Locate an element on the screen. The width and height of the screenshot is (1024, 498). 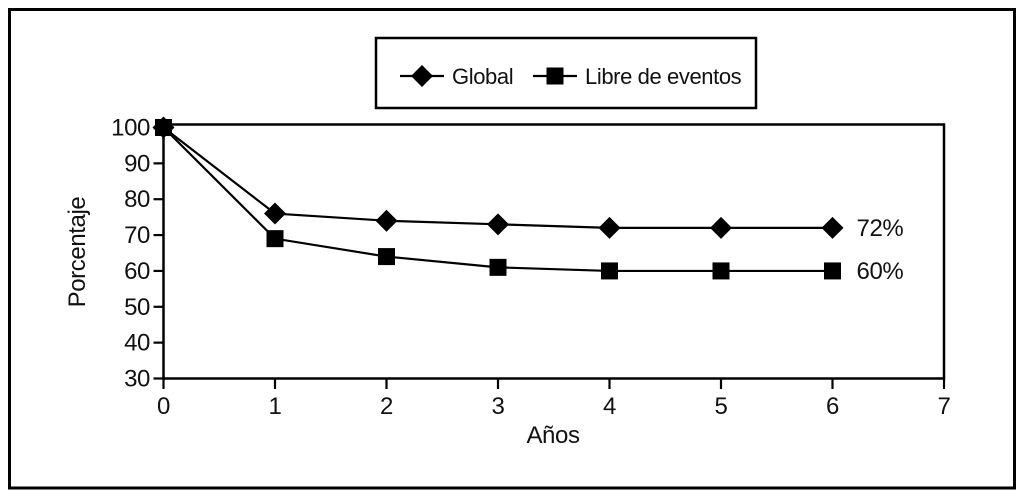
x-tick-label: 5 is located at coordinates (721, 406).